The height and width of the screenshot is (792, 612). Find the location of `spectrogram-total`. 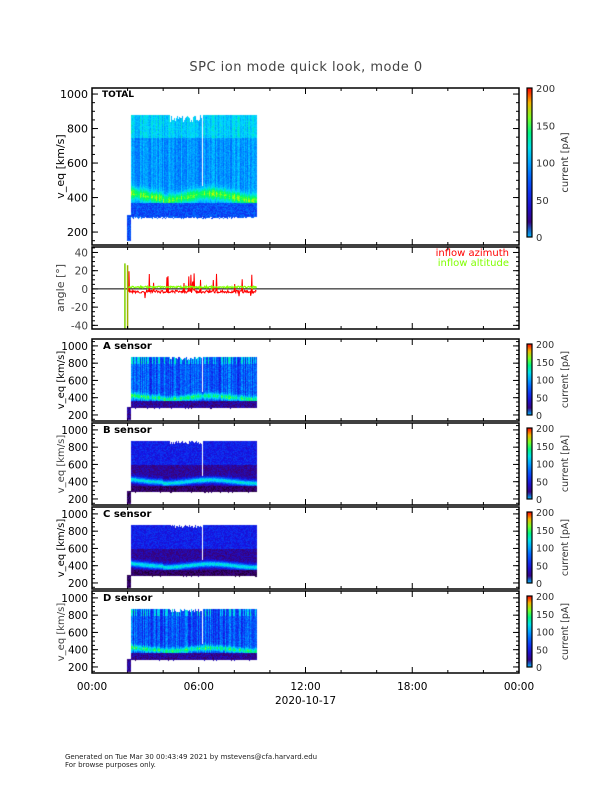

spectrogram-total is located at coordinates (305, 166).